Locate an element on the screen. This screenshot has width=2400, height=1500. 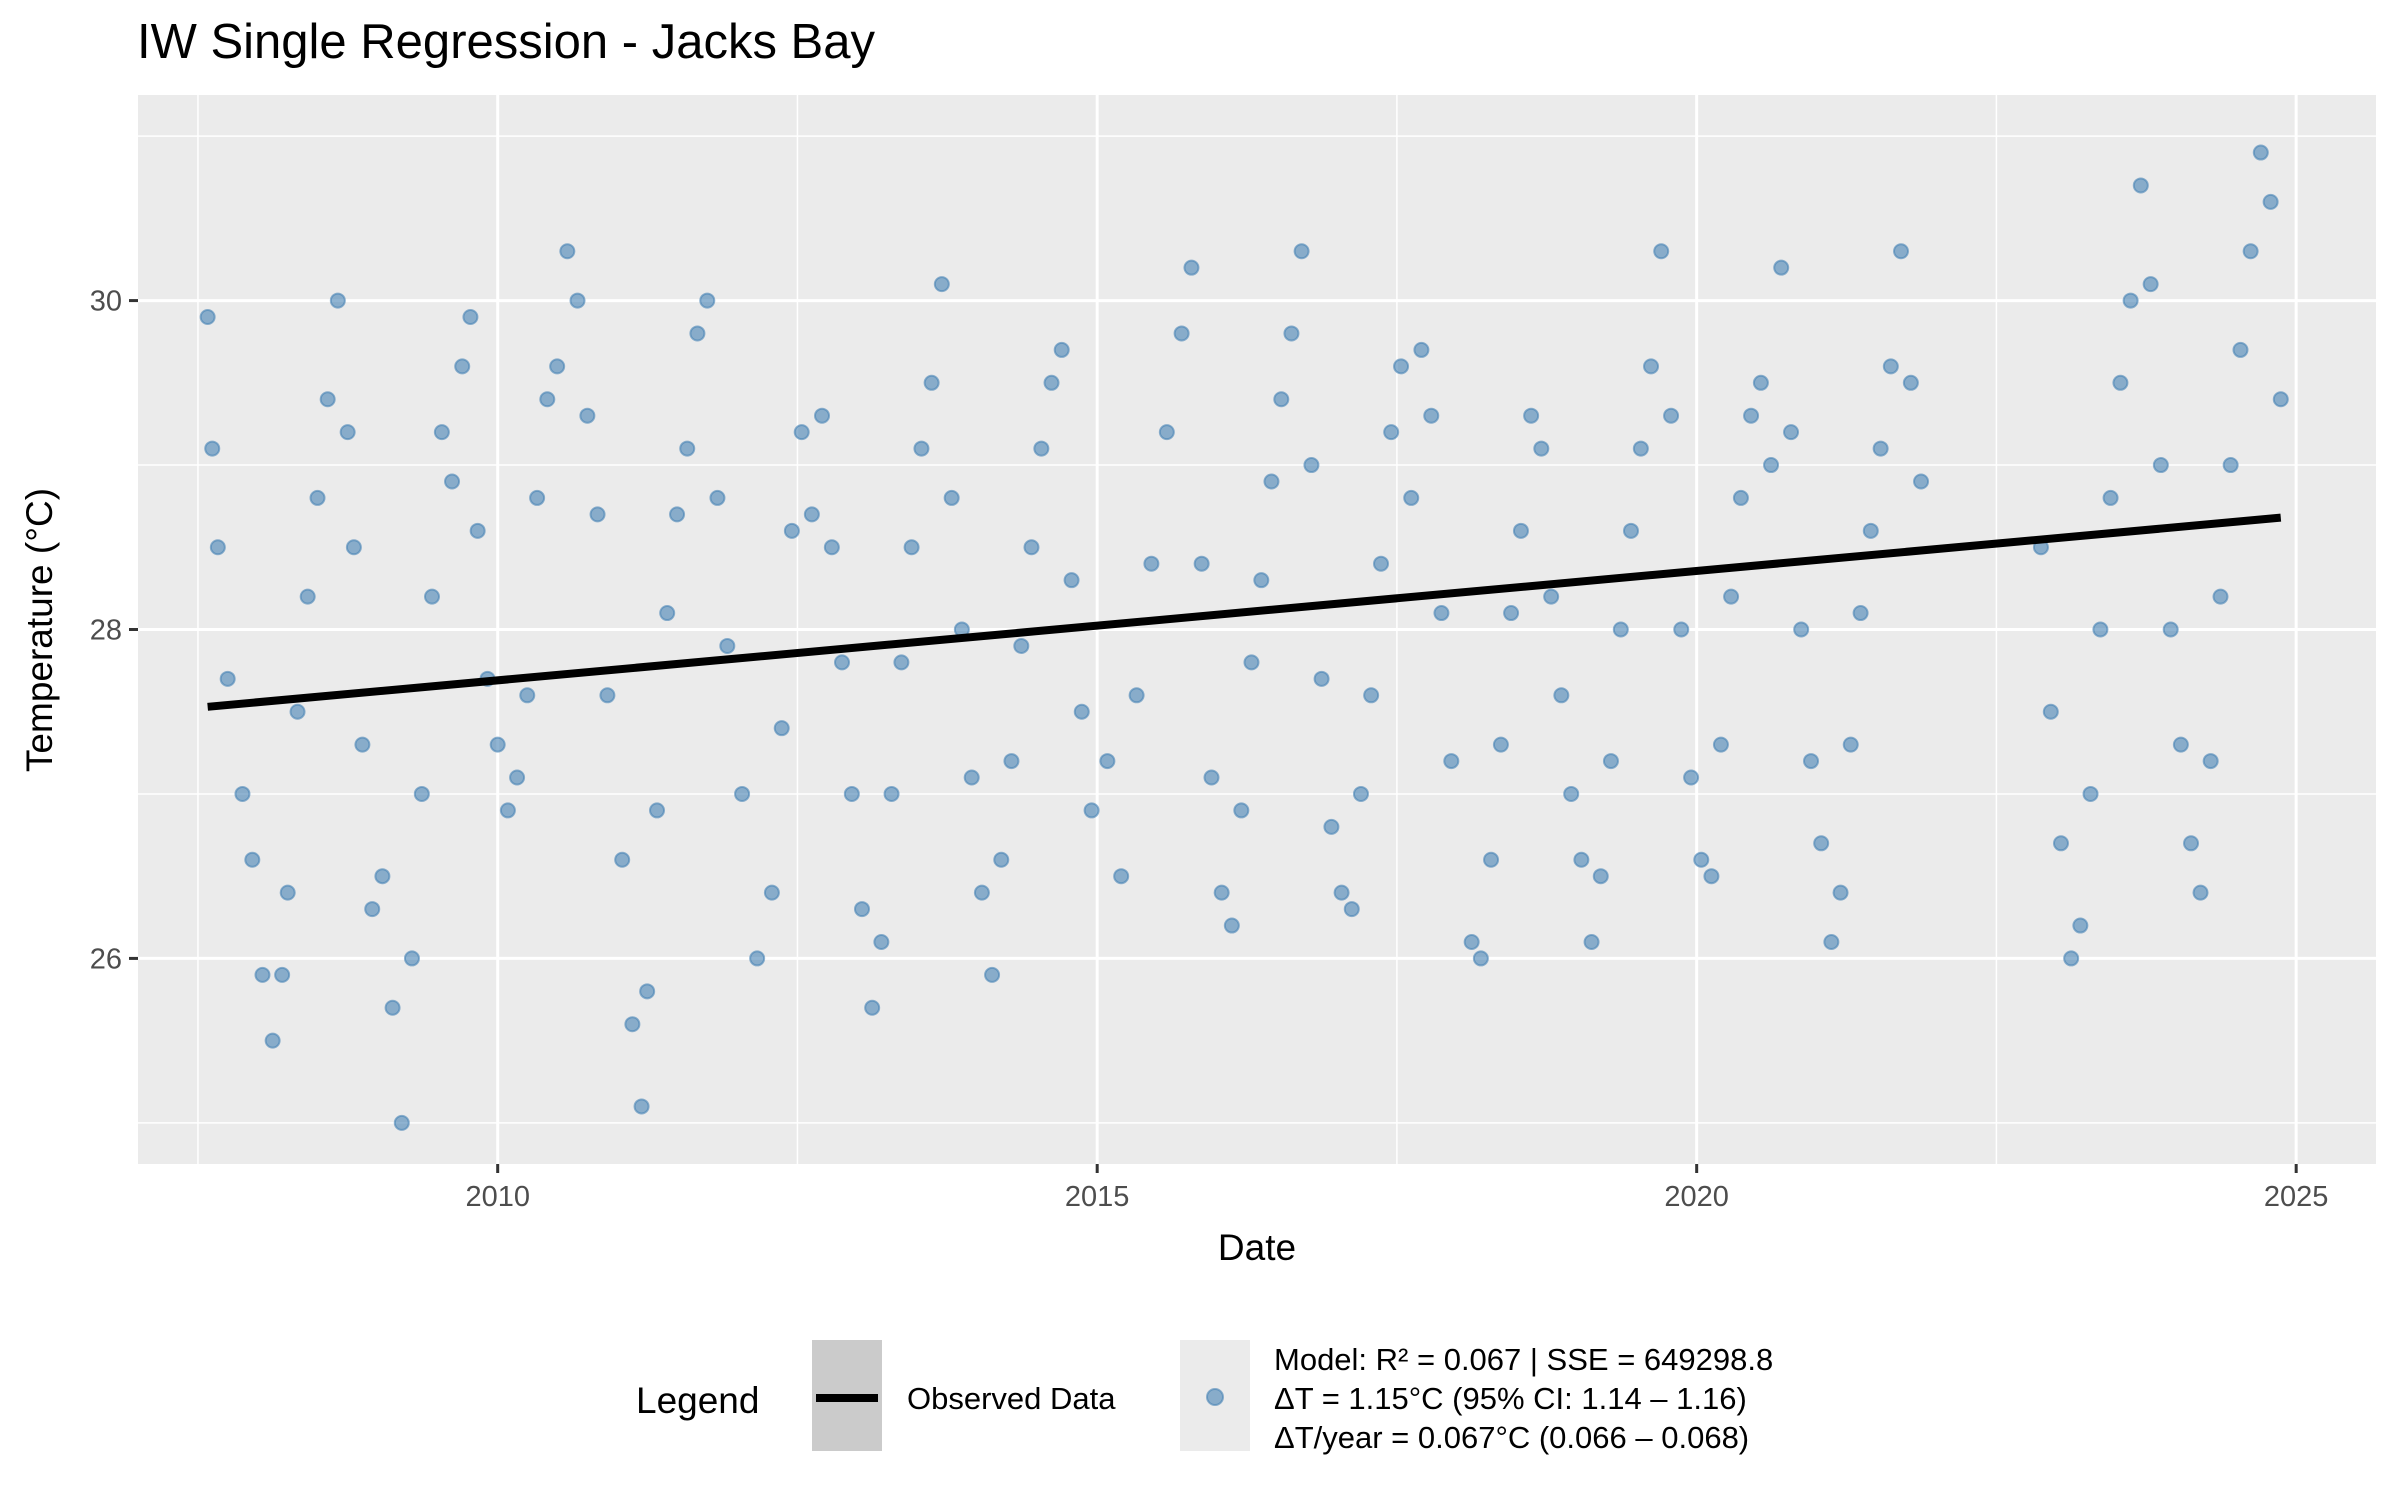
chart-title: IW Single Regression - Jacks Bay is located at coordinates (506, 42).